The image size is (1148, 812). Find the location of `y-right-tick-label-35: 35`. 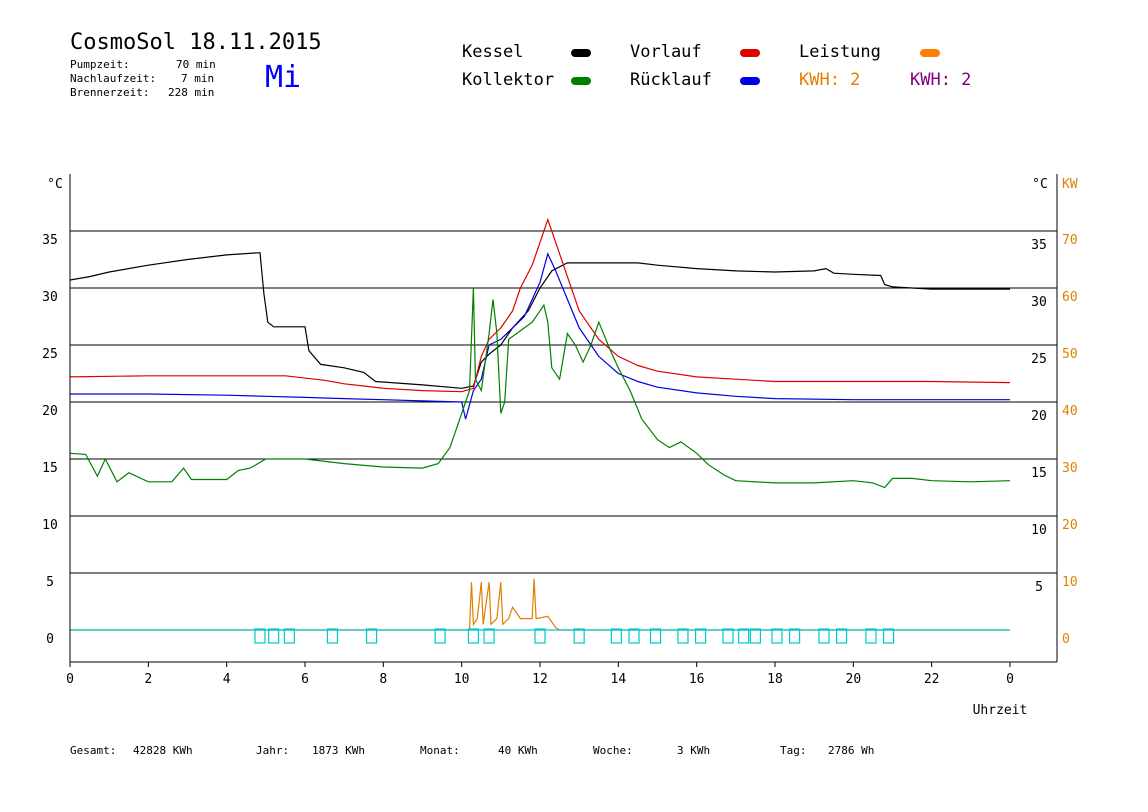

y-right-tick-label-35: 35 is located at coordinates (1039, 245).